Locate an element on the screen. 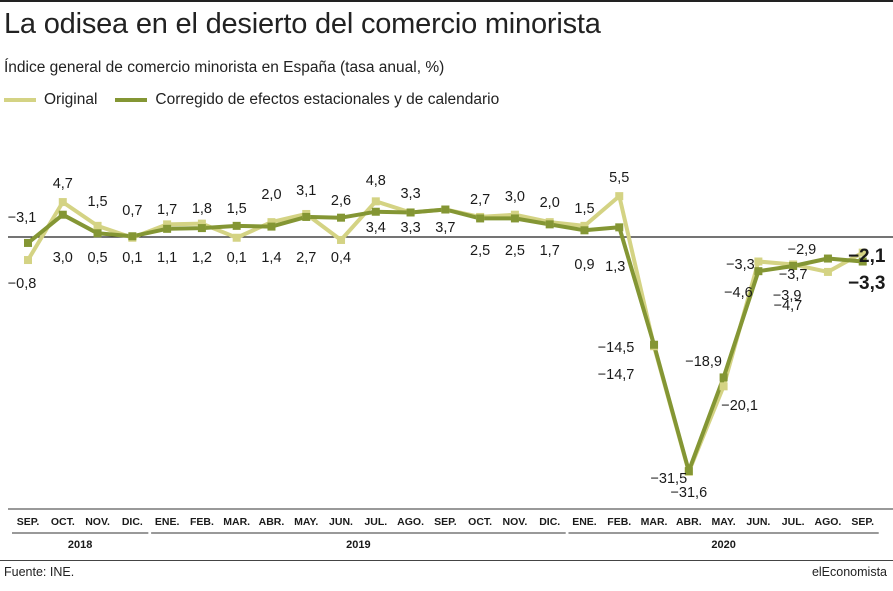  data-label-original: 5,5 is located at coordinates (619, 178).